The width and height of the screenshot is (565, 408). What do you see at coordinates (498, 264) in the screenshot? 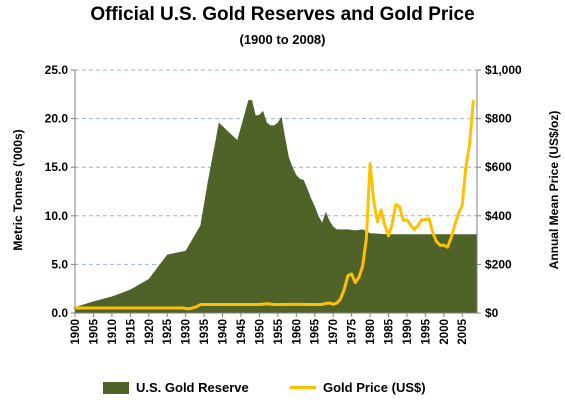
I see `right-tick-label: $200` at bounding box center [498, 264].